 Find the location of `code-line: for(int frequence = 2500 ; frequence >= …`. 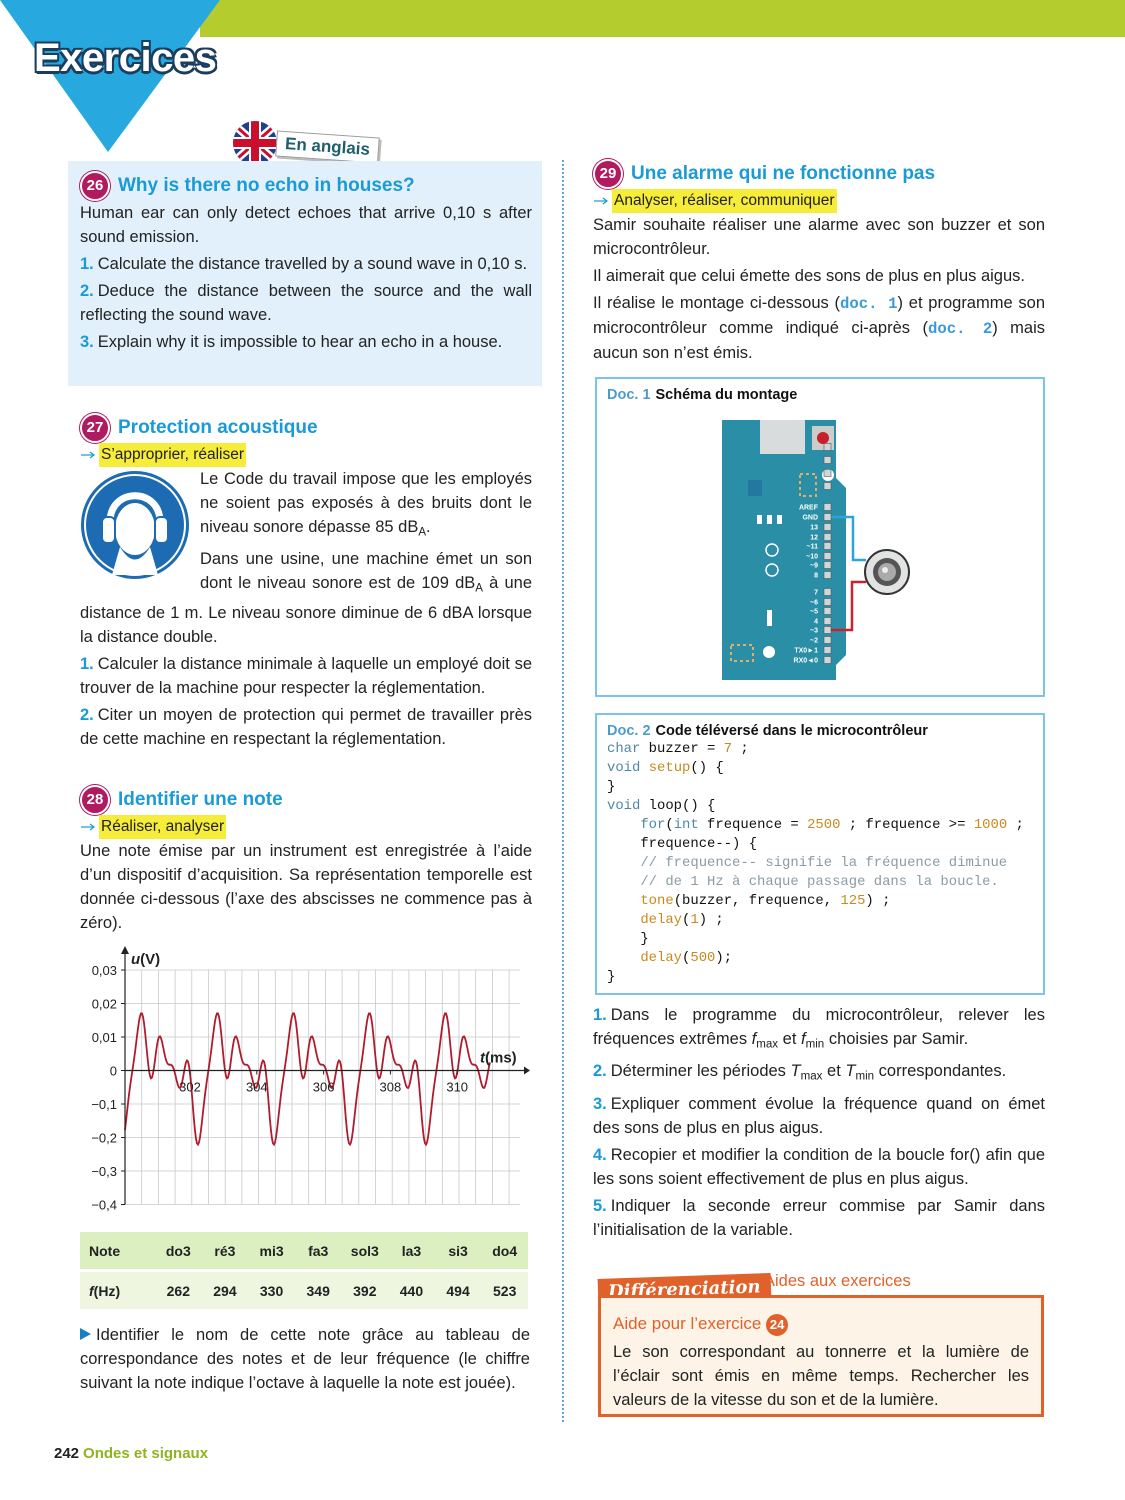

code-line: for(int frequence = 2500 ; frequence >= … is located at coordinates (820, 825).